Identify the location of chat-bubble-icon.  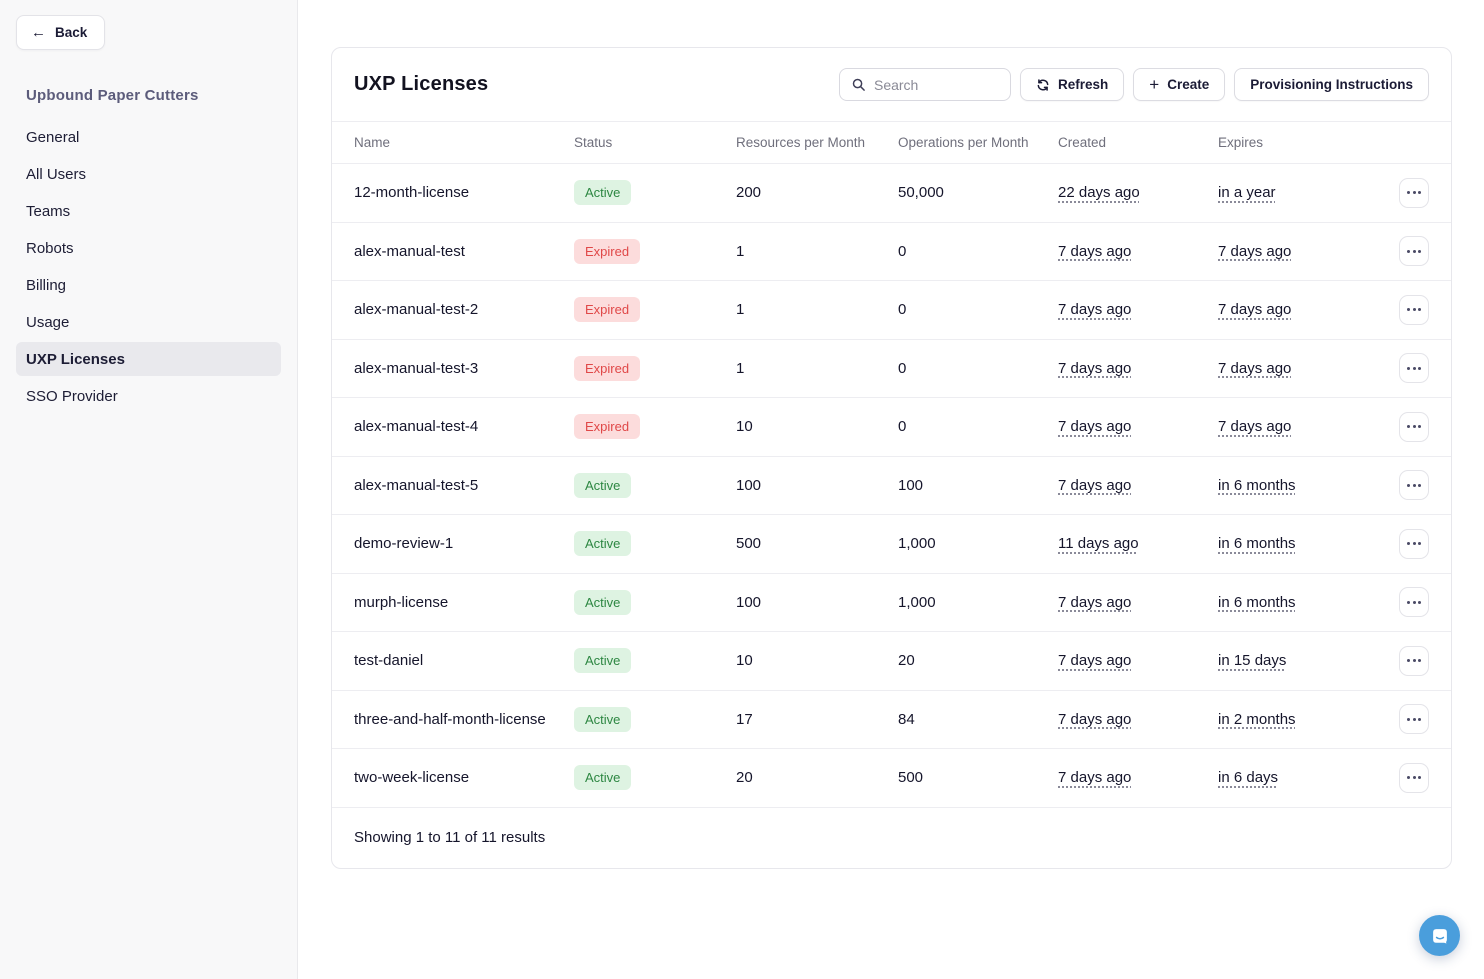
(1439, 936).